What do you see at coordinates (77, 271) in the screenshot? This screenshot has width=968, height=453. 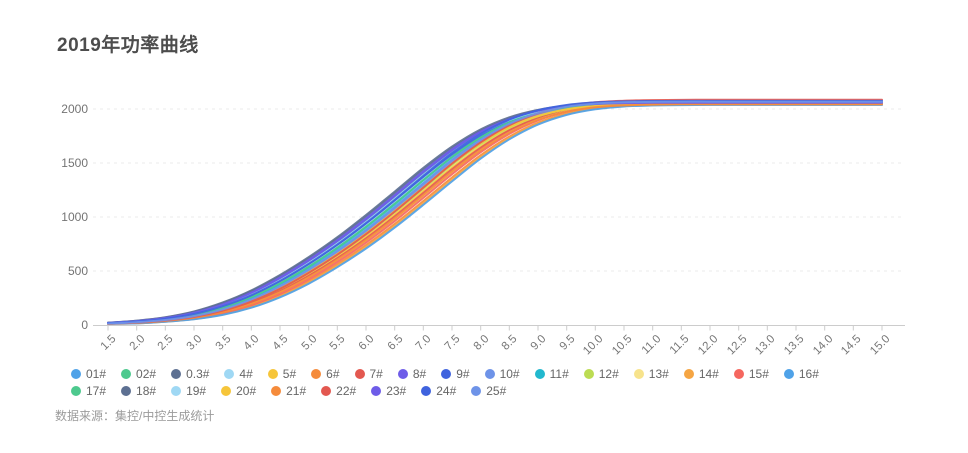 I see `y-axis-label-500: 500` at bounding box center [77, 271].